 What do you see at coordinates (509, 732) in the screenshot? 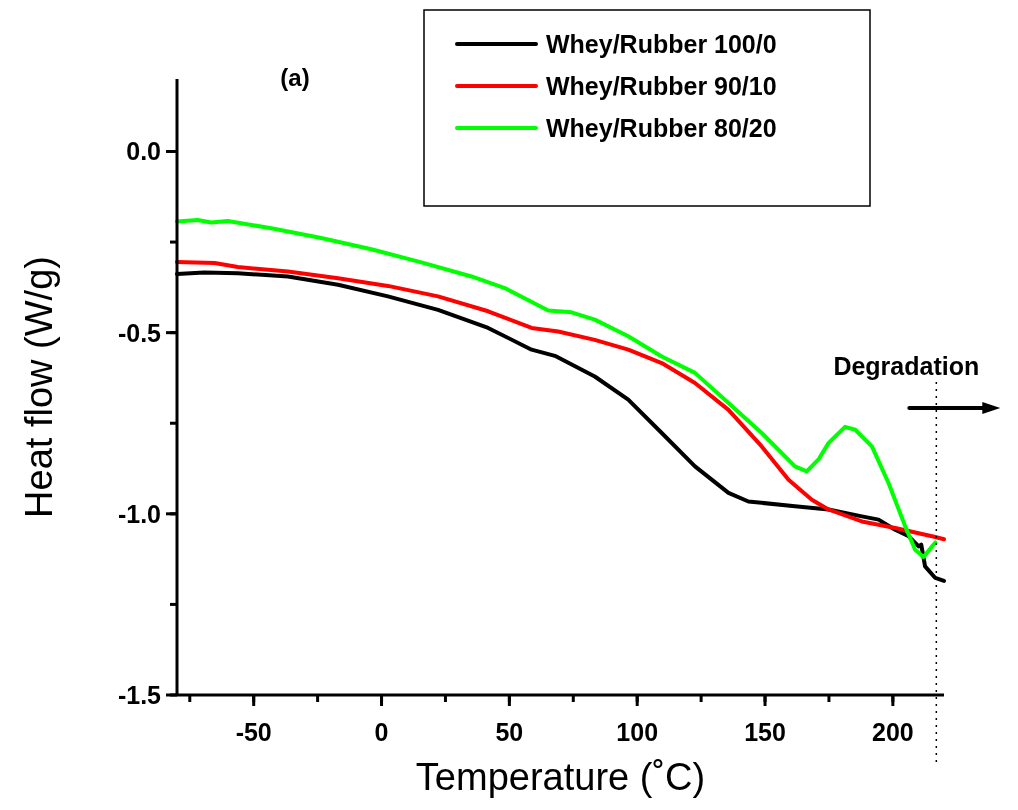
I see `x-tick-label: 50` at bounding box center [509, 732].